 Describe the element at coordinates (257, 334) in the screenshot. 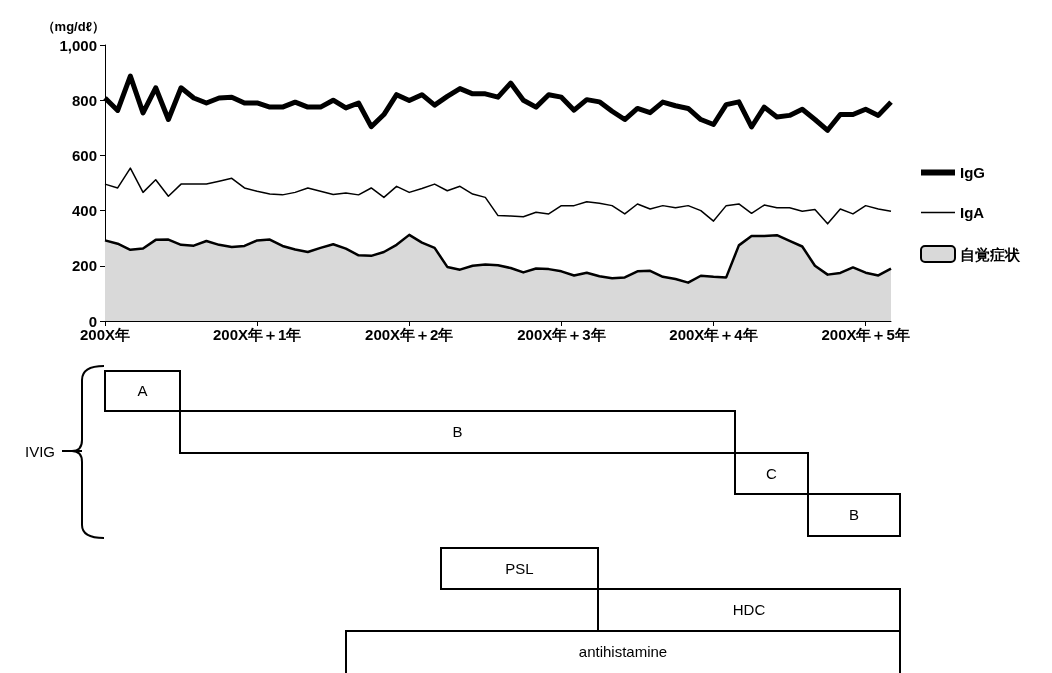

I see `x-tick-label: 200X年＋1年` at that location.